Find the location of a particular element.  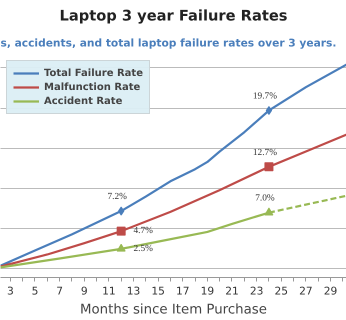

x-tick-label: 7 is located at coordinates (59, 291).